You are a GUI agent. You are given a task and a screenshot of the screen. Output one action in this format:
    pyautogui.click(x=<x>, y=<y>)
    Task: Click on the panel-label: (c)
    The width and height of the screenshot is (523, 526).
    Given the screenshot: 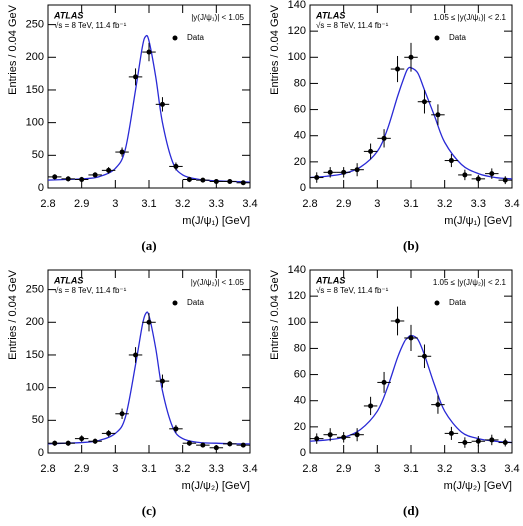 What is the action you would take?
    pyautogui.click(x=149, y=510)
    